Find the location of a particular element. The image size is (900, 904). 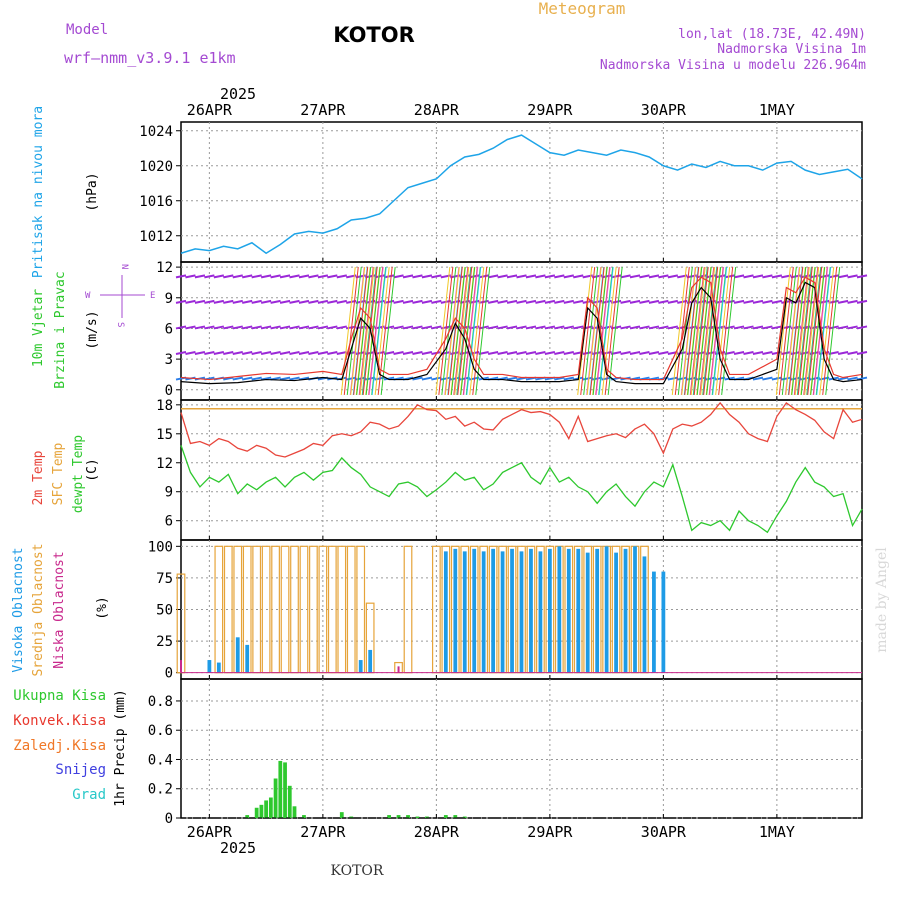

date-label-bottom: 1MAY is located at coordinates (777, 832).